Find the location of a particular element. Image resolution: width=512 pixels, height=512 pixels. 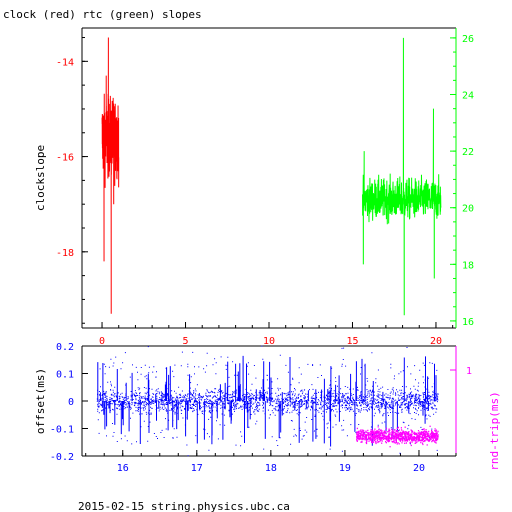

chart-title: clock (red) rtc (green) slopes is located at coordinates (102, 14).